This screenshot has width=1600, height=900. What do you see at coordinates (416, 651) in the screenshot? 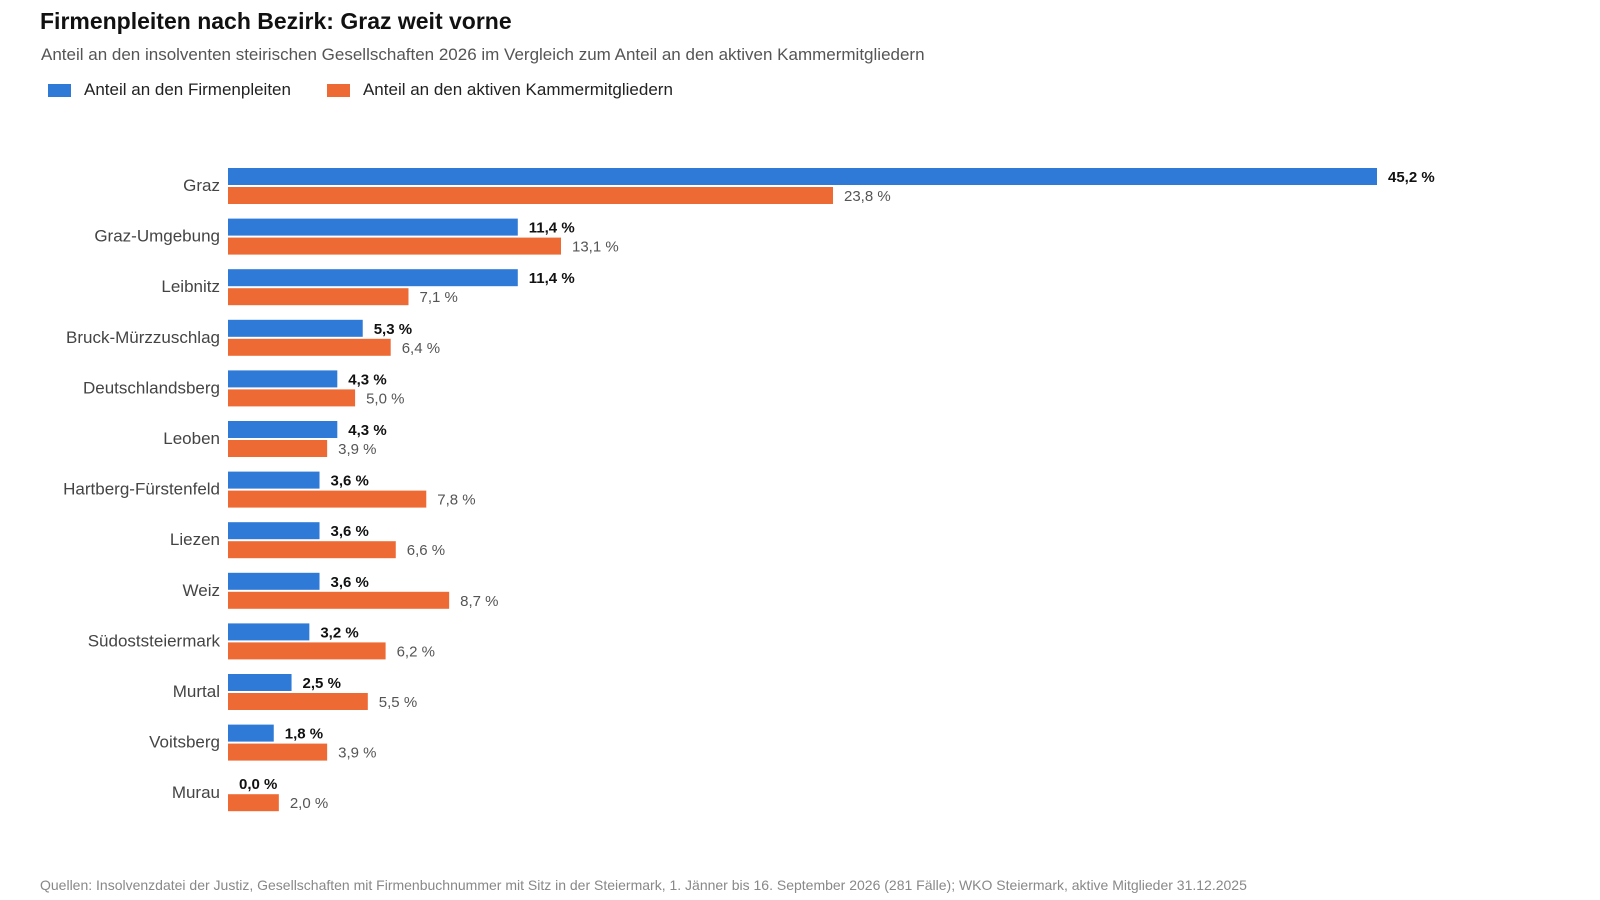
I see `value-label-kammermitglieder-südoststeiermark: 6,2 %` at bounding box center [416, 651].